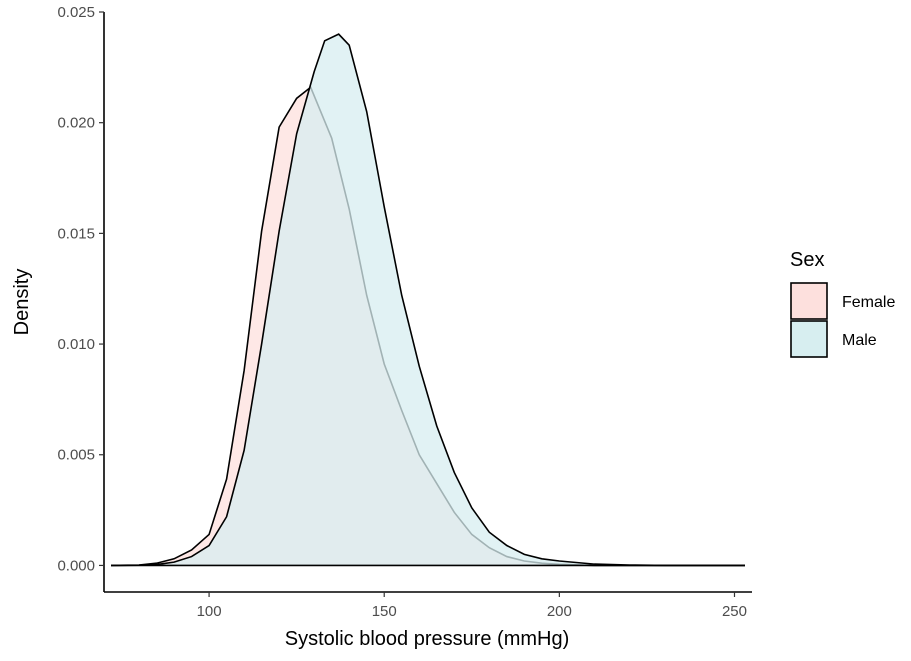  I want to click on y-axis-title: Density, so click(22, 302).